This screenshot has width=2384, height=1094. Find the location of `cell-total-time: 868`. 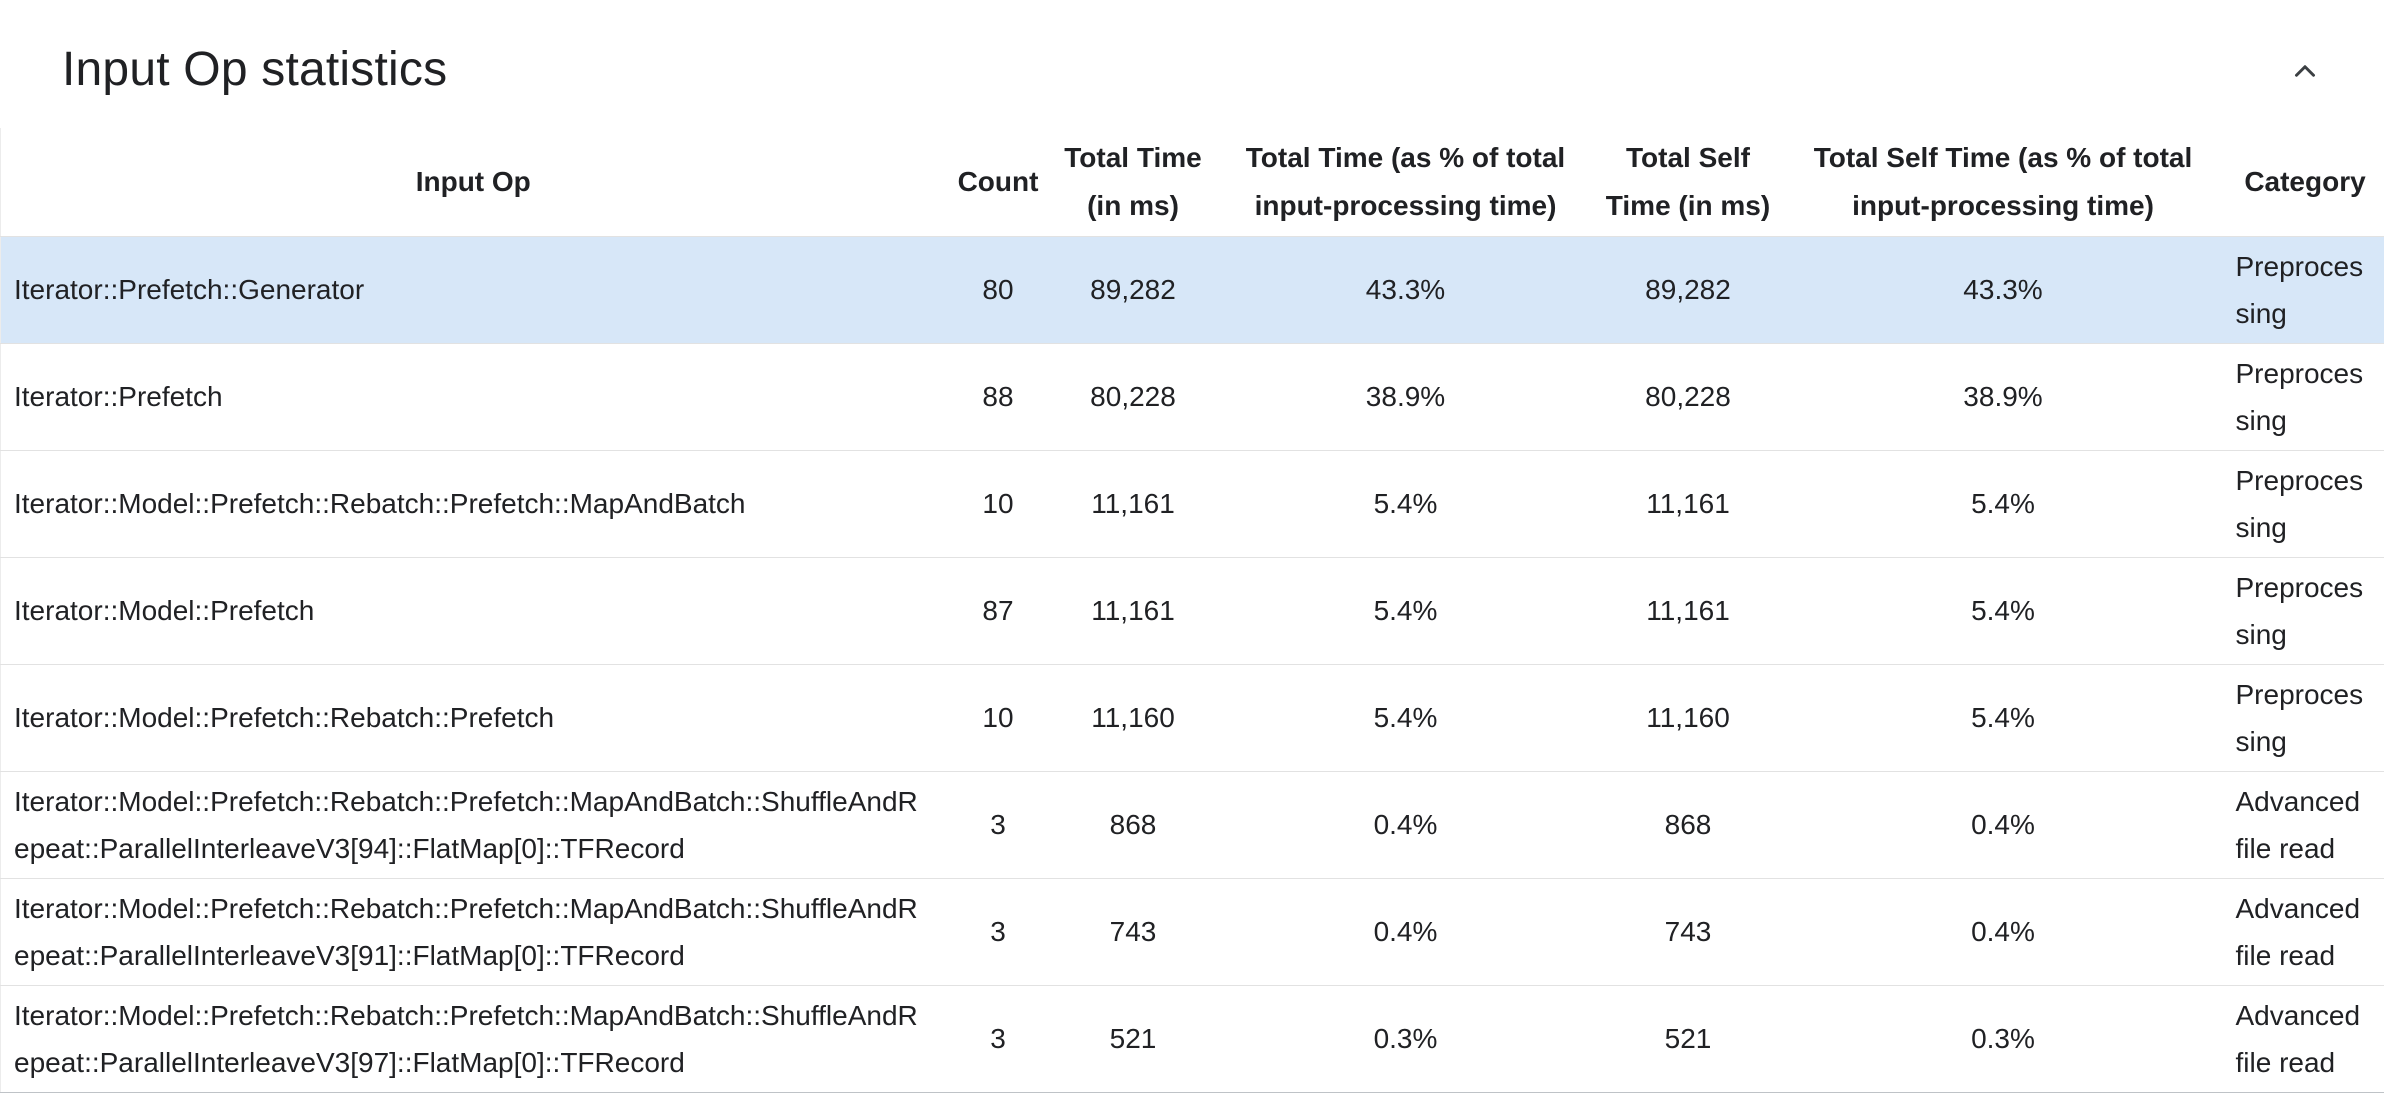

cell-total-time: 868 is located at coordinates (1133, 824).